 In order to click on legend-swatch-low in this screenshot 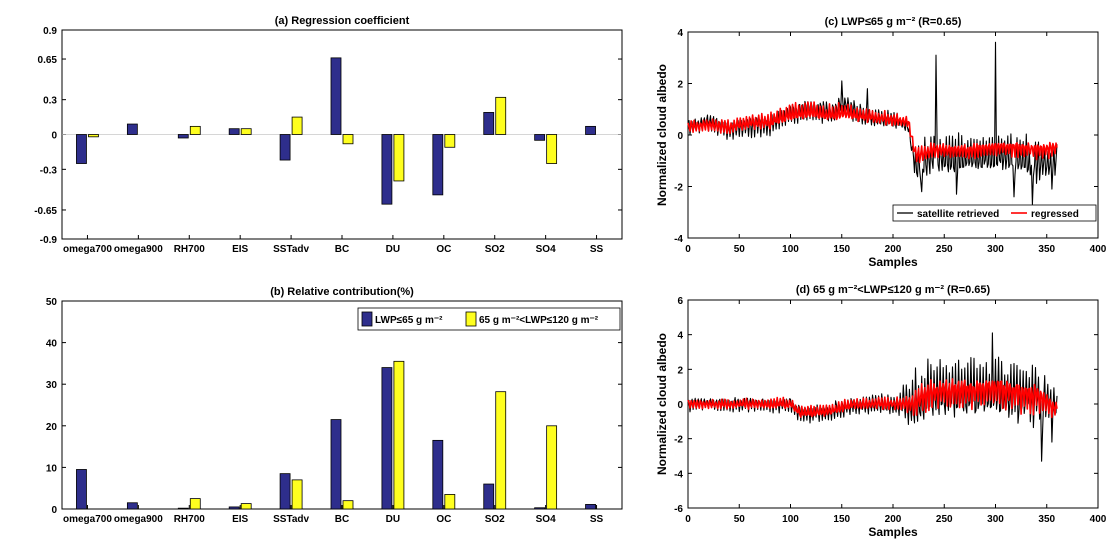, I will do `click(367, 319)`.